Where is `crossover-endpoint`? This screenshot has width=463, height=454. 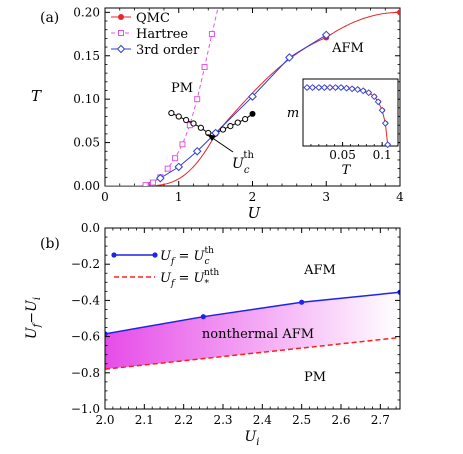
crossover-endpoint is located at coordinates (252, 113).